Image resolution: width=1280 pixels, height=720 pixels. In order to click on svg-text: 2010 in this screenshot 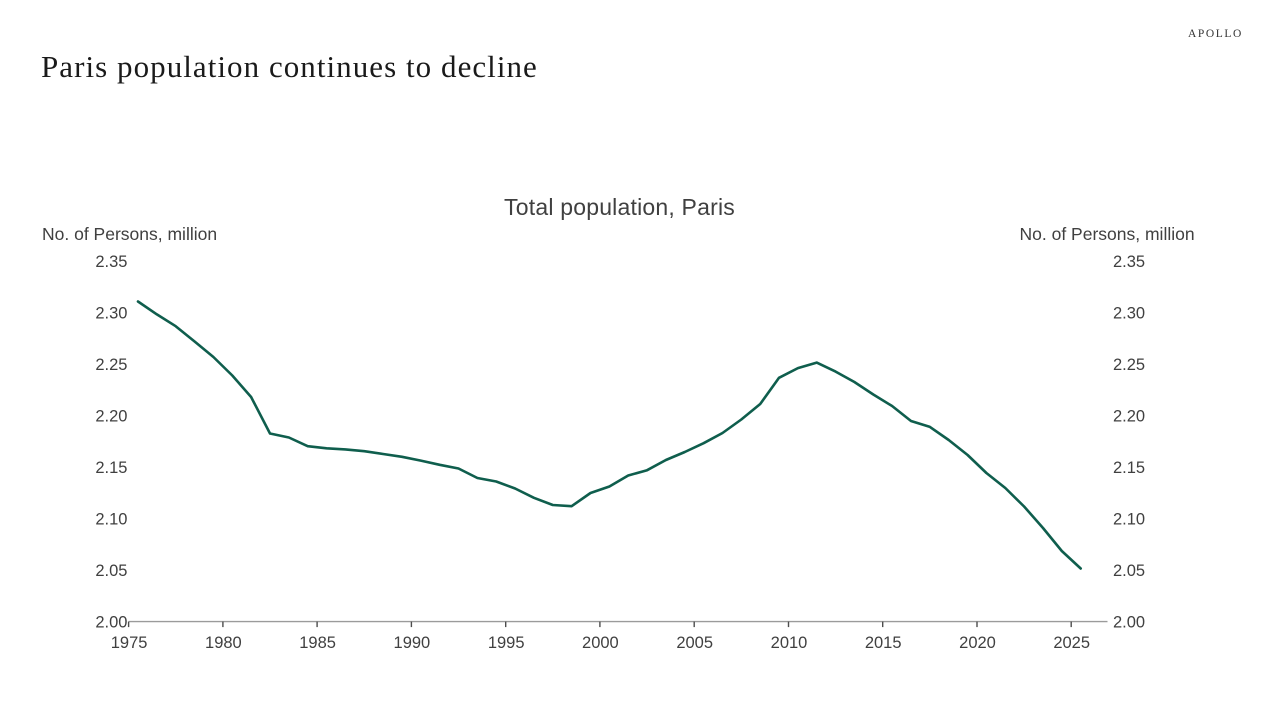, I will do `click(789, 643)`.